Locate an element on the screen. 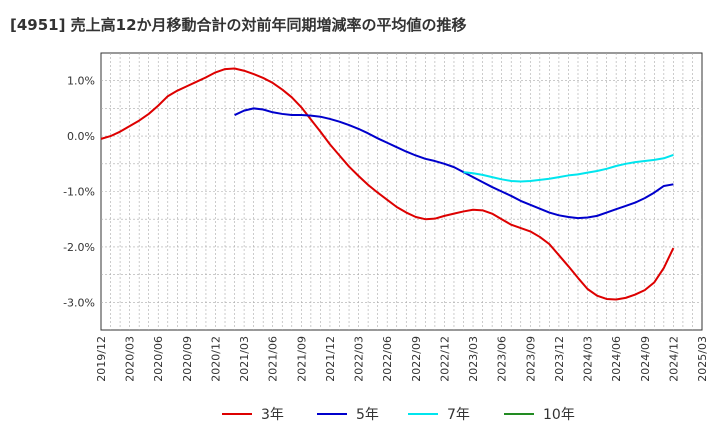 The height and width of the screenshot is (440, 720). x-tick-label: 2020/12 is located at coordinates (215, 359).